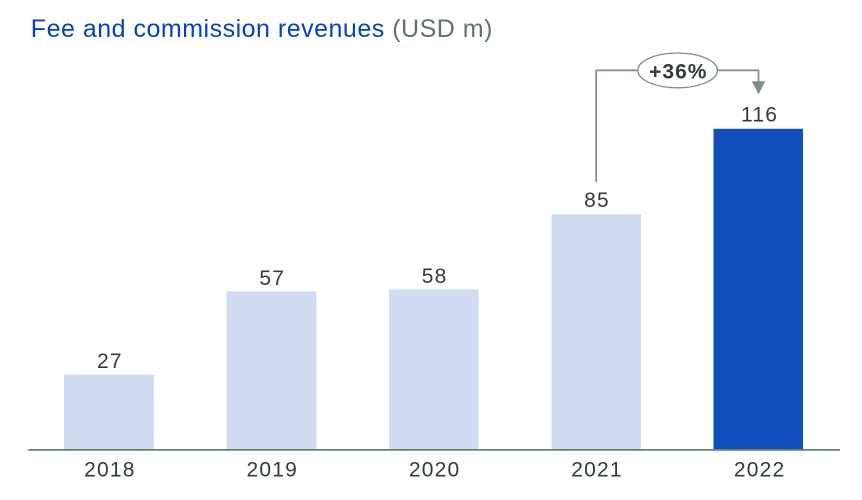 This screenshot has width=862, height=500. What do you see at coordinates (262, 29) in the screenshot?
I see `svg-text:Fee and commission revenues (U: Fee and commission revenues (USD m)` at bounding box center [262, 29].